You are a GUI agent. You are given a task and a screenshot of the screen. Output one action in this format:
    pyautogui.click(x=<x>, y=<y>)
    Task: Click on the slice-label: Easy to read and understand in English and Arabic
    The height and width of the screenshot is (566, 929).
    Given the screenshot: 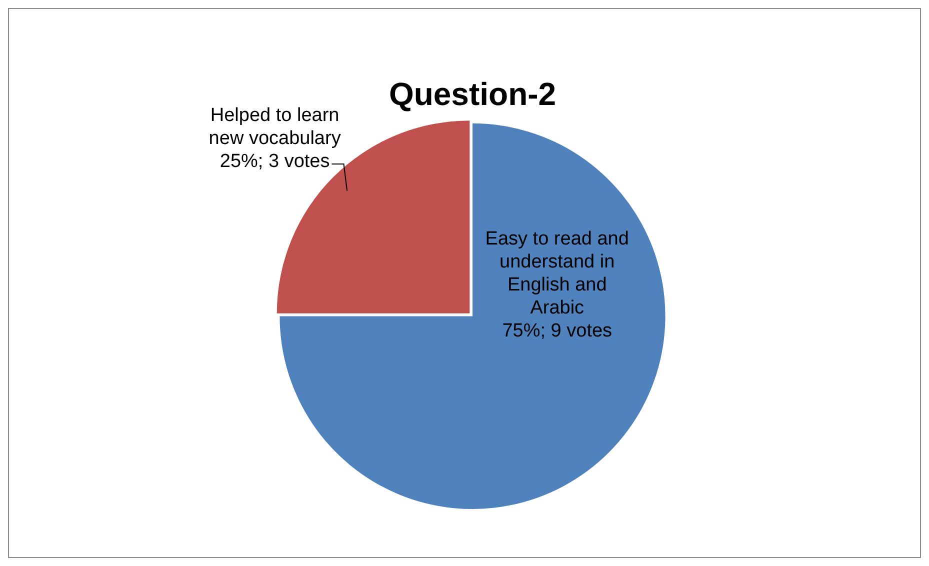 What is the action you would take?
    pyautogui.click(x=557, y=273)
    